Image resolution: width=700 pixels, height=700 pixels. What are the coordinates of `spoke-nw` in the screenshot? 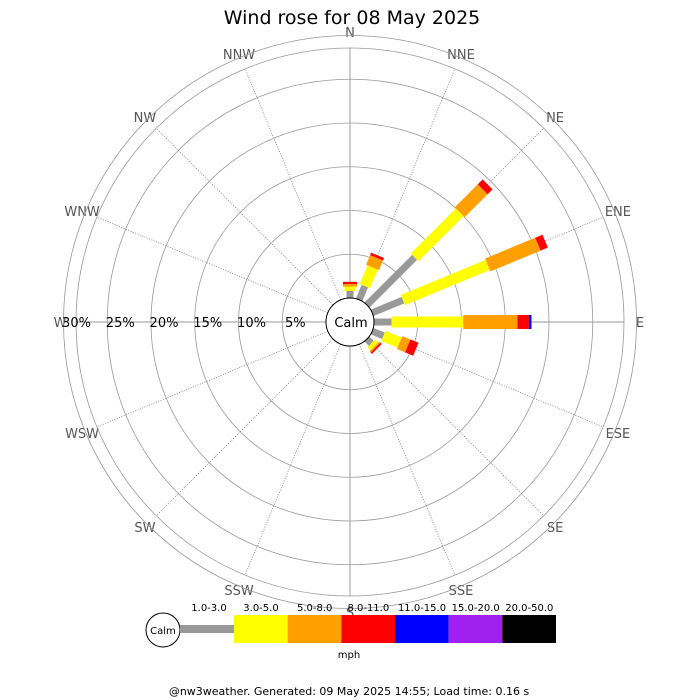 It's located at (244, 216).